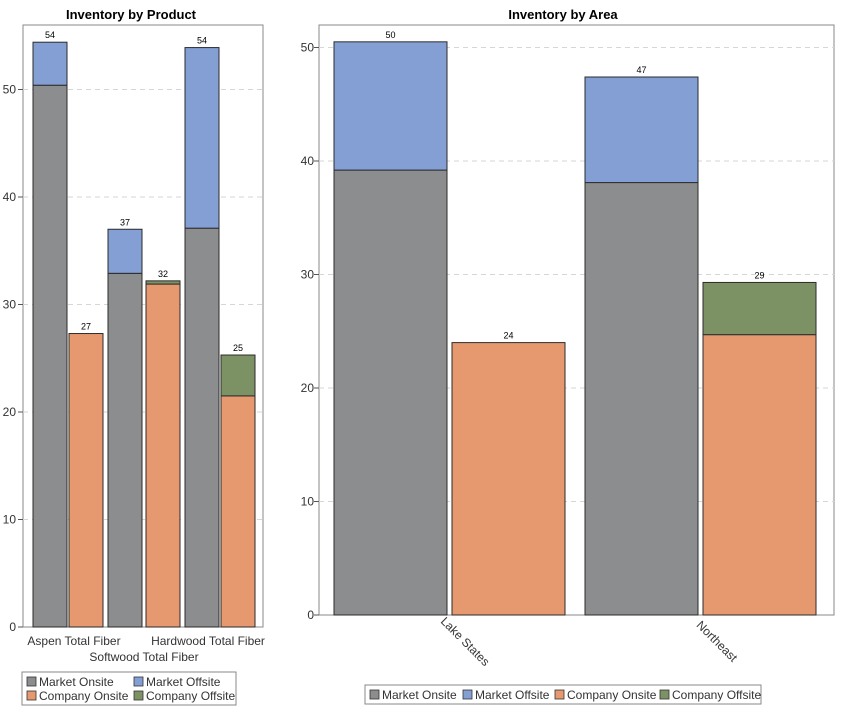  I want to click on bar-aspen-total-fiber-market-onsite, so click(50, 356).